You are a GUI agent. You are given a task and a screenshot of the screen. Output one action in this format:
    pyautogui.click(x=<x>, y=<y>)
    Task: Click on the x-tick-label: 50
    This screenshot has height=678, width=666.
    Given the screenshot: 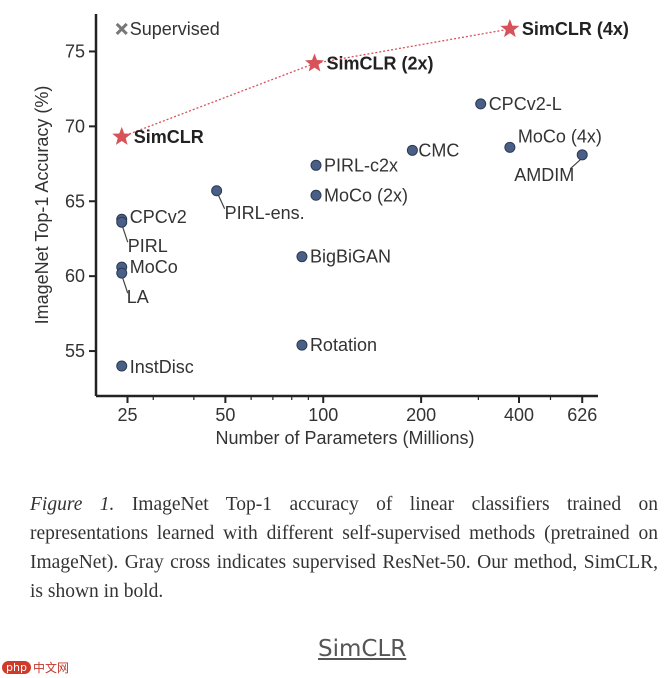 What is the action you would take?
    pyautogui.click(x=225, y=415)
    